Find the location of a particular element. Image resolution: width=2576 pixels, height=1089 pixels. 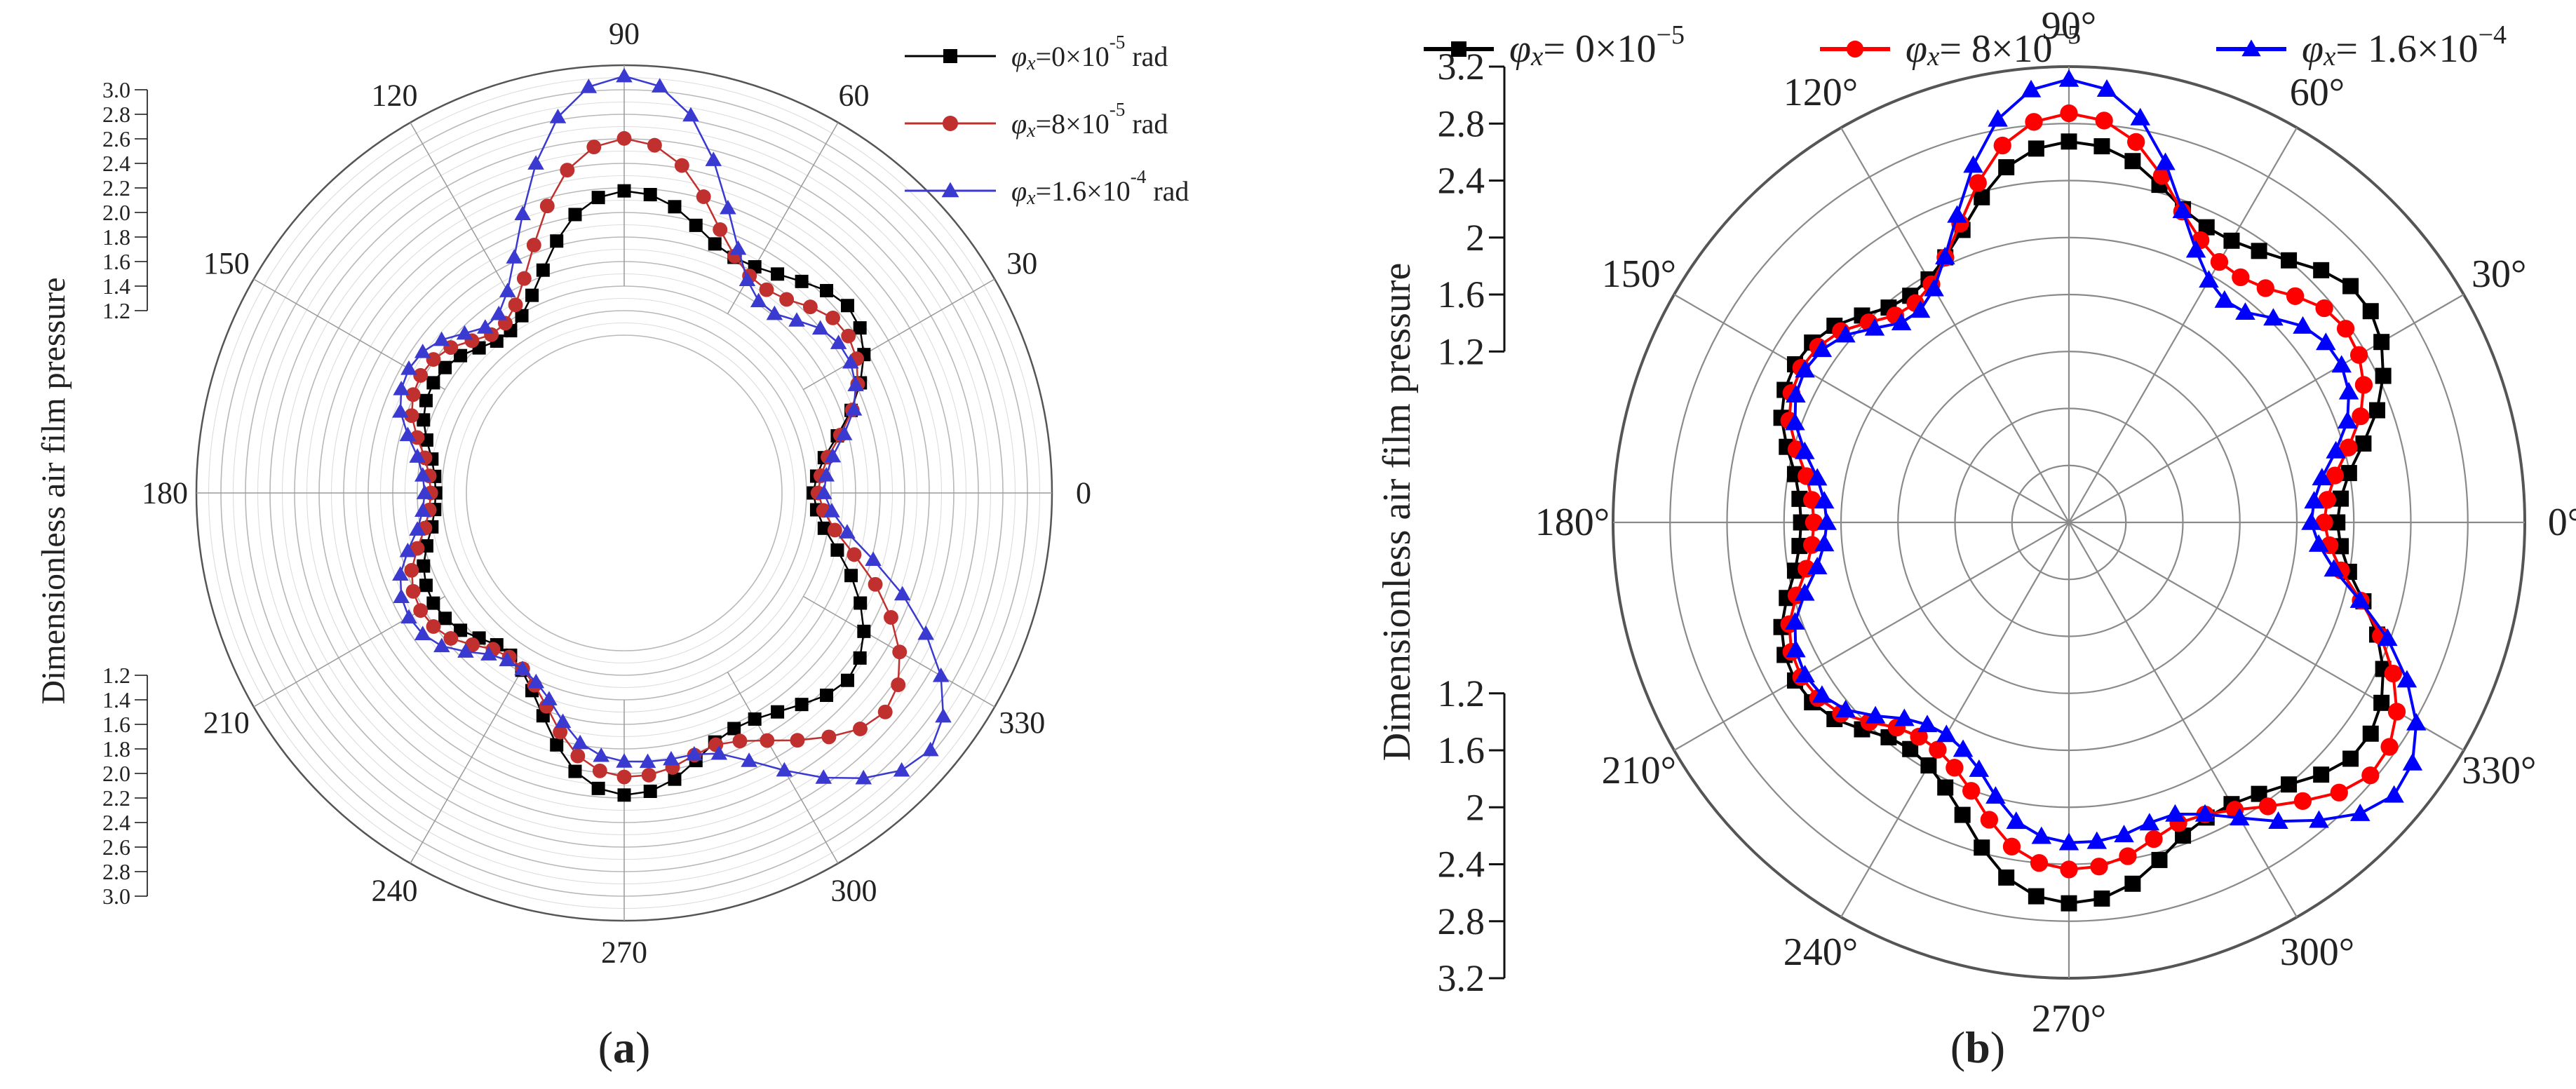

radial-tick-label: 1.6 is located at coordinates (116, 724).